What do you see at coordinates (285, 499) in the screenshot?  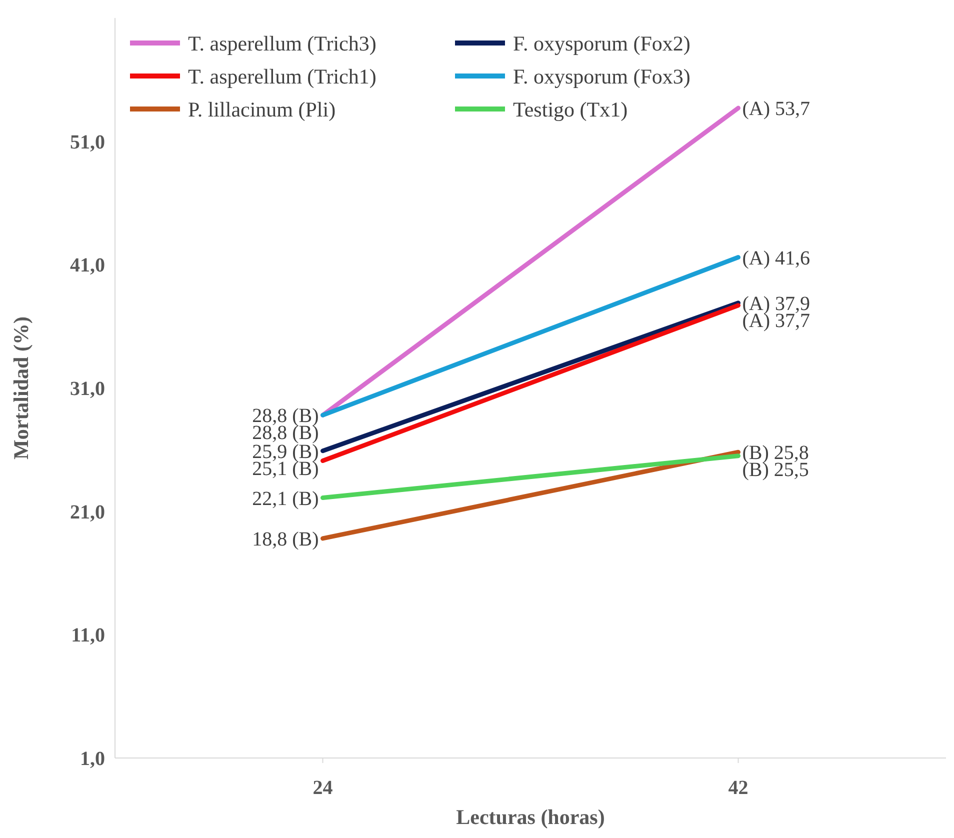 I see `data-label: 22,1 (B)` at bounding box center [285, 499].